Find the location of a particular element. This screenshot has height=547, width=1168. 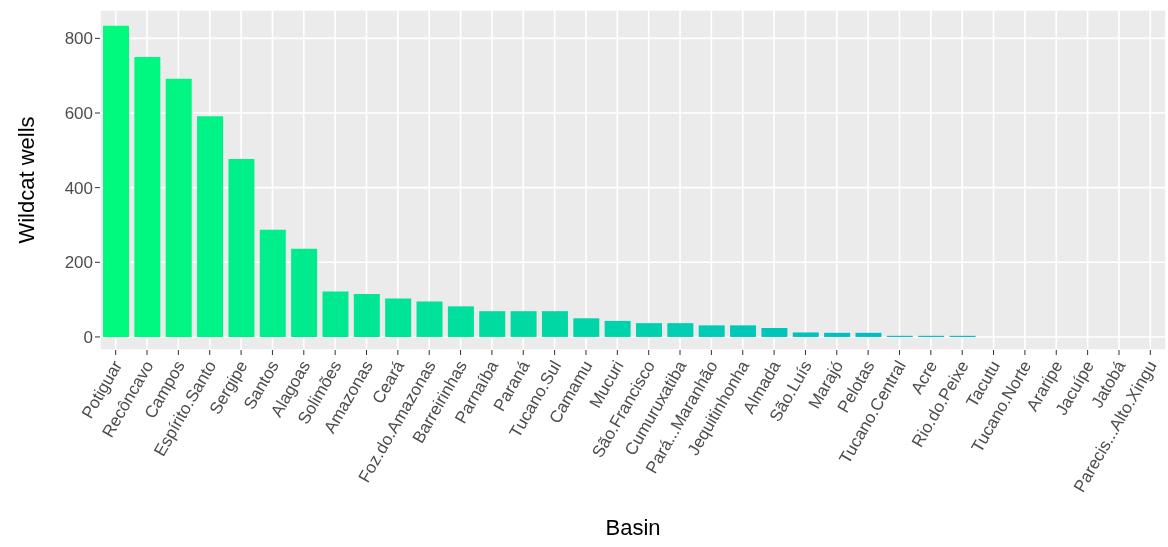

y-axis-title: Wildcat wells is located at coordinates (26, 180).